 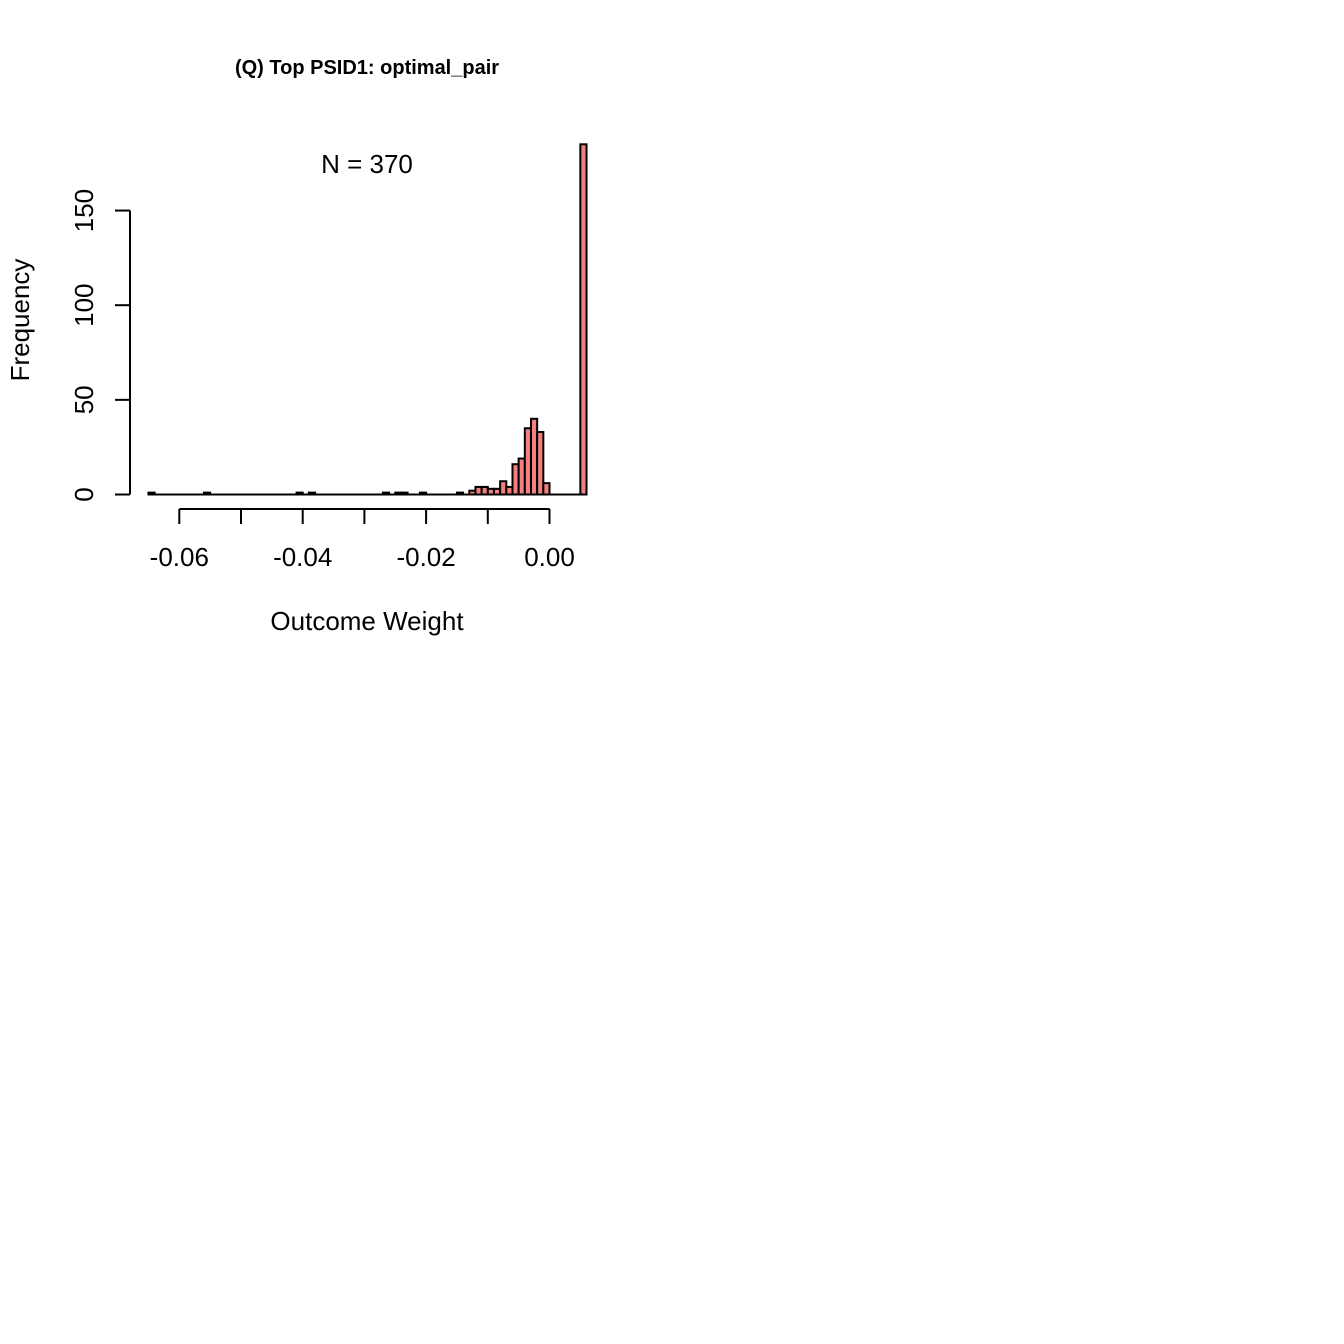 I want to click on y-tick-label: 150, so click(x=84, y=210).